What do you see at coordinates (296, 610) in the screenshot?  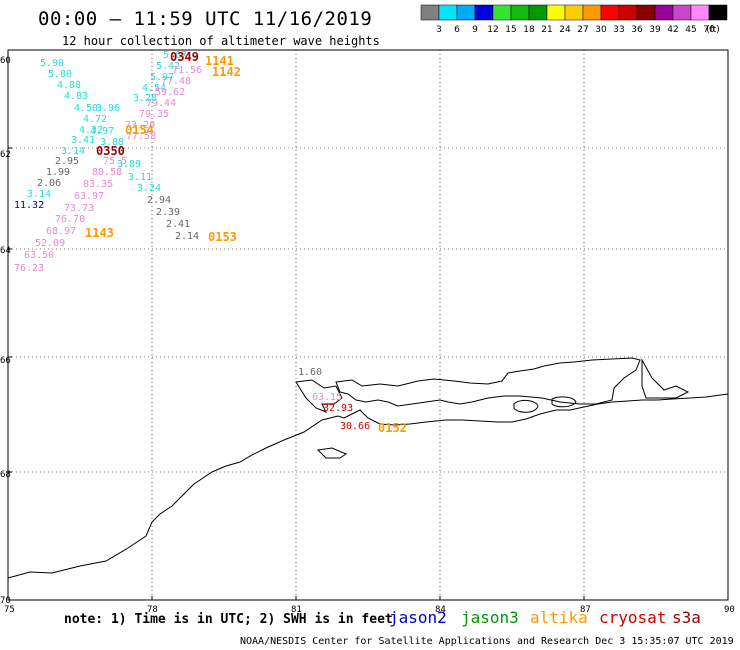 I see `x-axis-label: 81` at bounding box center [296, 610].